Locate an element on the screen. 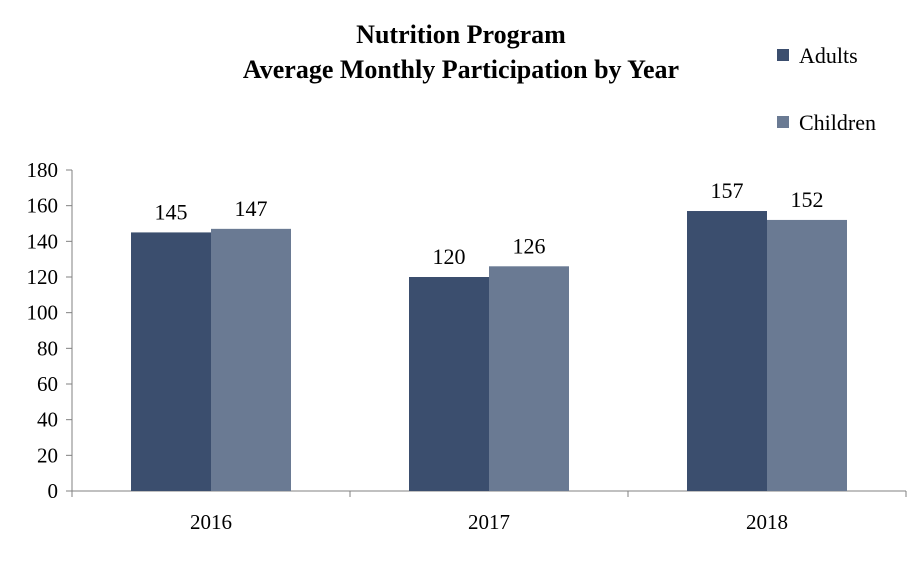  data-label: 145 is located at coordinates (171, 211).